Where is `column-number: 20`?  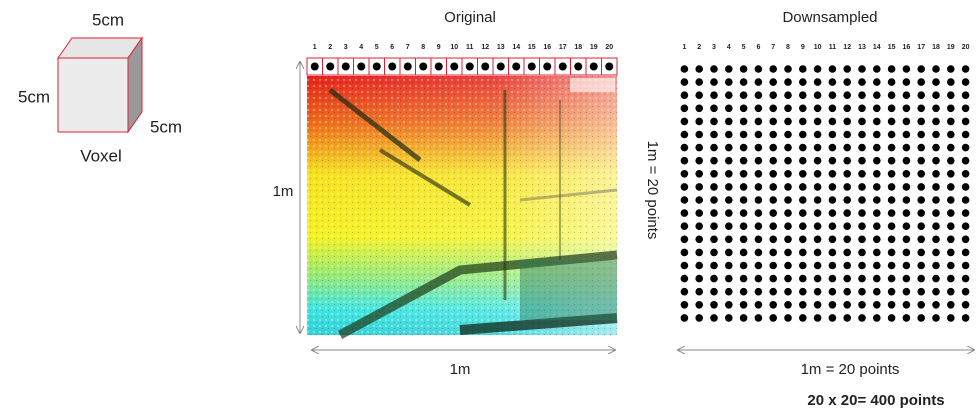 column-number: 20 is located at coordinates (609, 47).